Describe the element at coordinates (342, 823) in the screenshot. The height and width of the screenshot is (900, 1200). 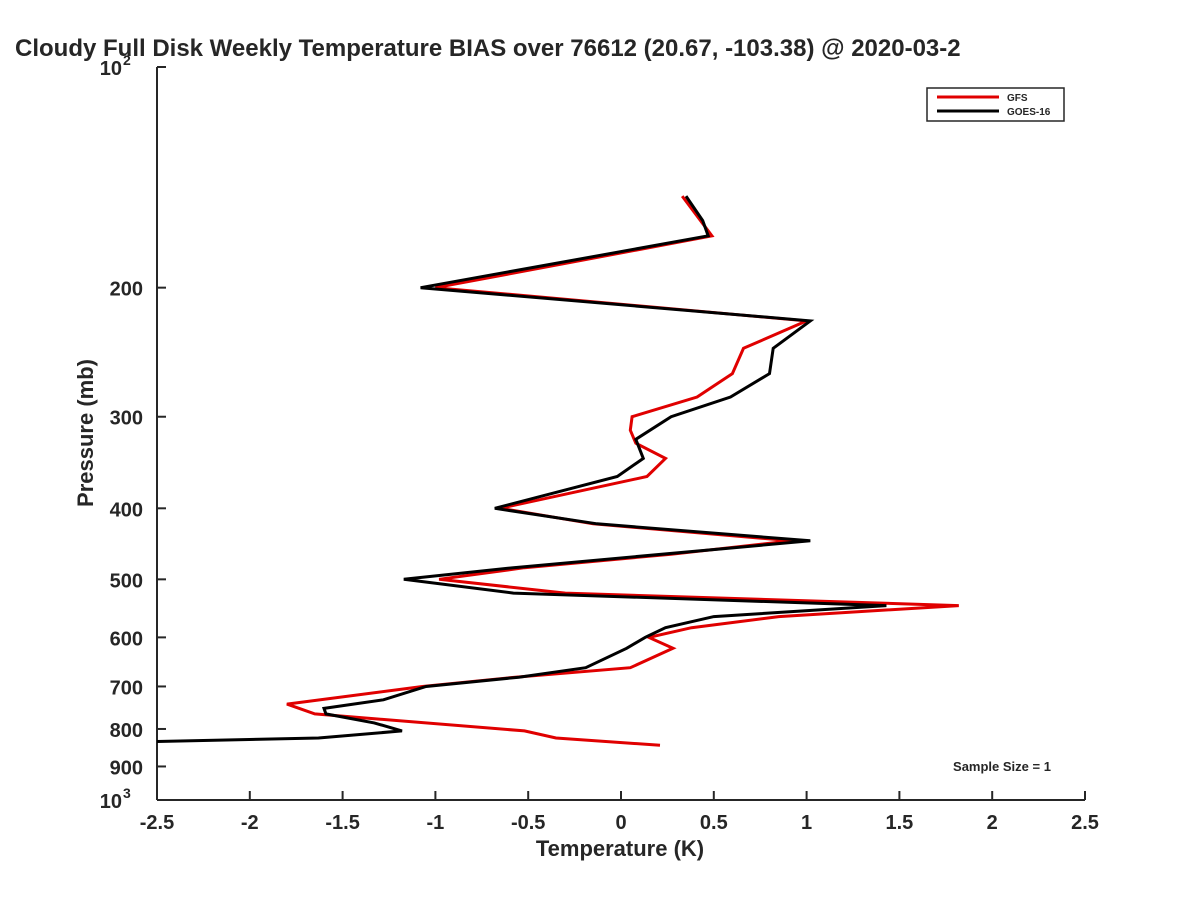
I see `x-tick-label: -1.5` at that location.